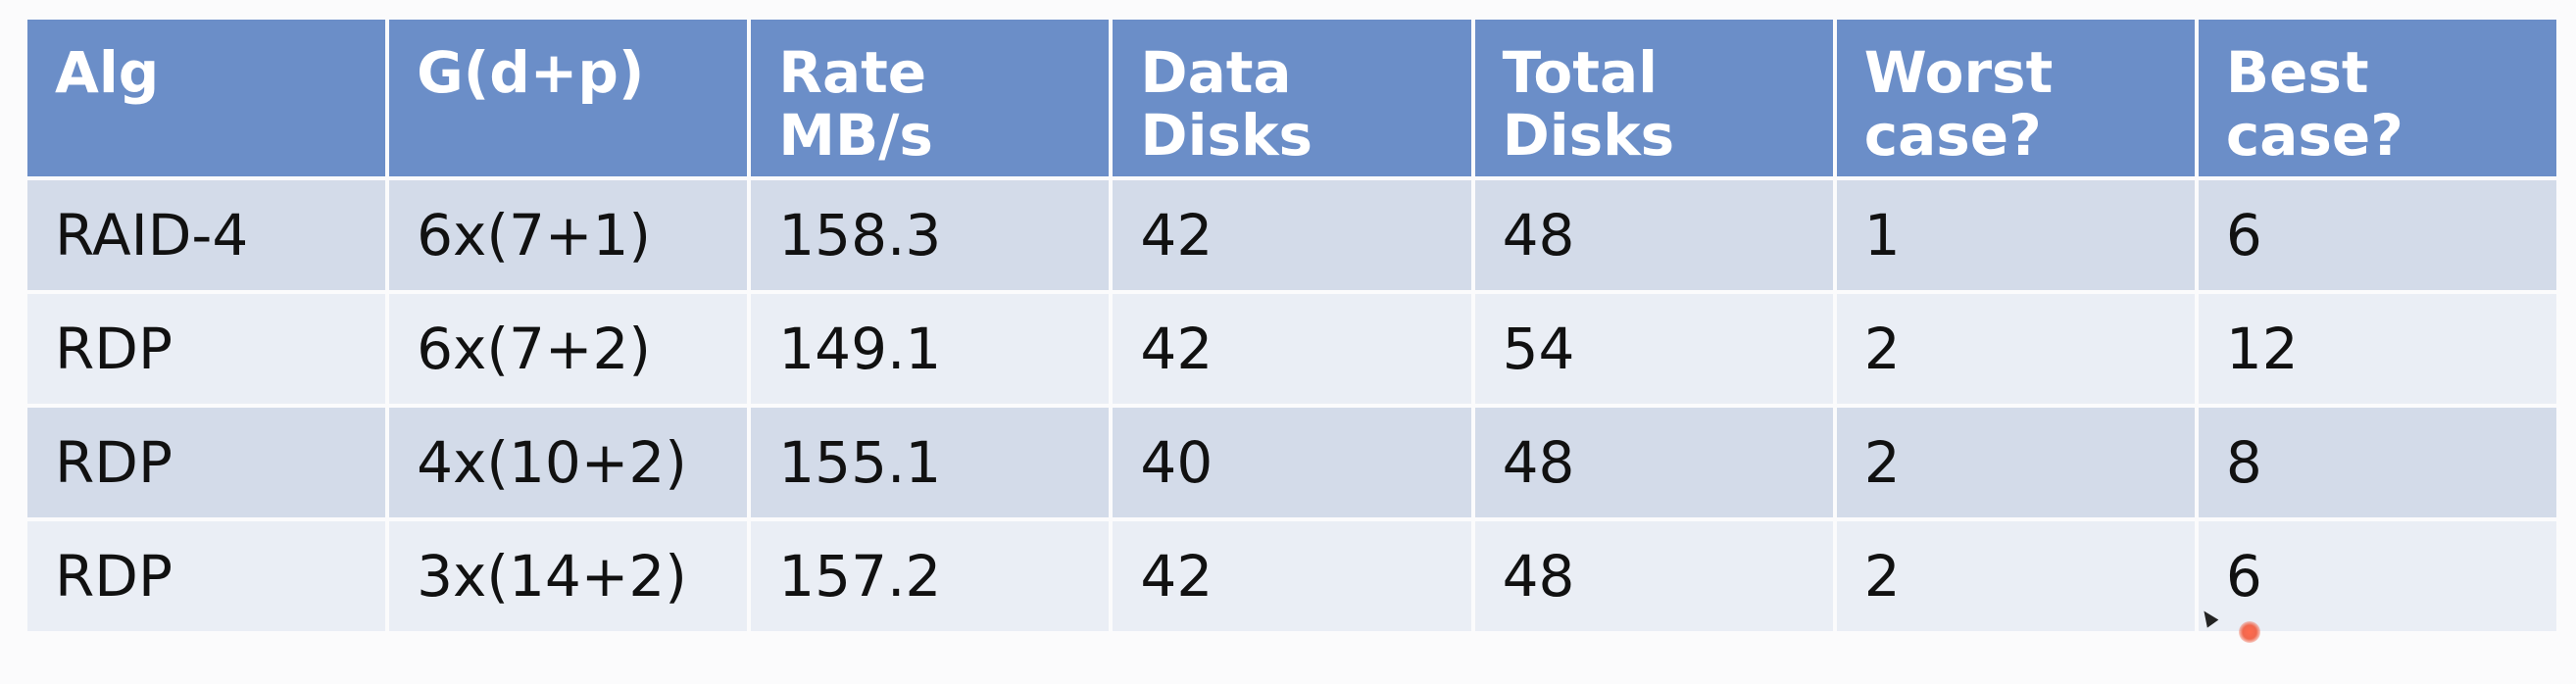  Describe the element at coordinates (2015, 235) in the screenshot. I see `cell-worst-case: 1` at that location.